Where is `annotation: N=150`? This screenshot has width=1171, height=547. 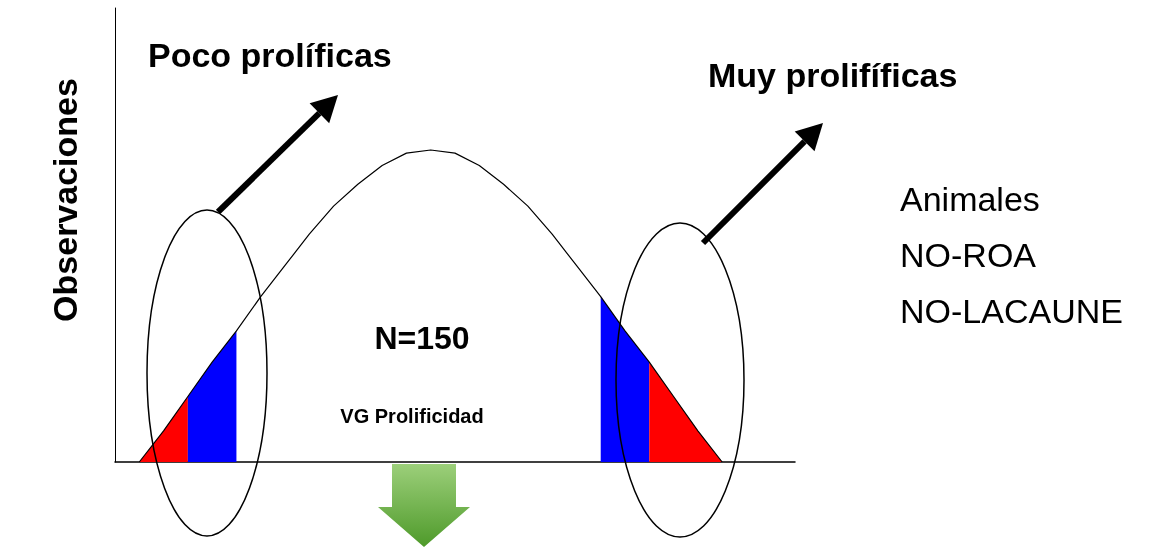
annotation: N=150 is located at coordinates (422, 338).